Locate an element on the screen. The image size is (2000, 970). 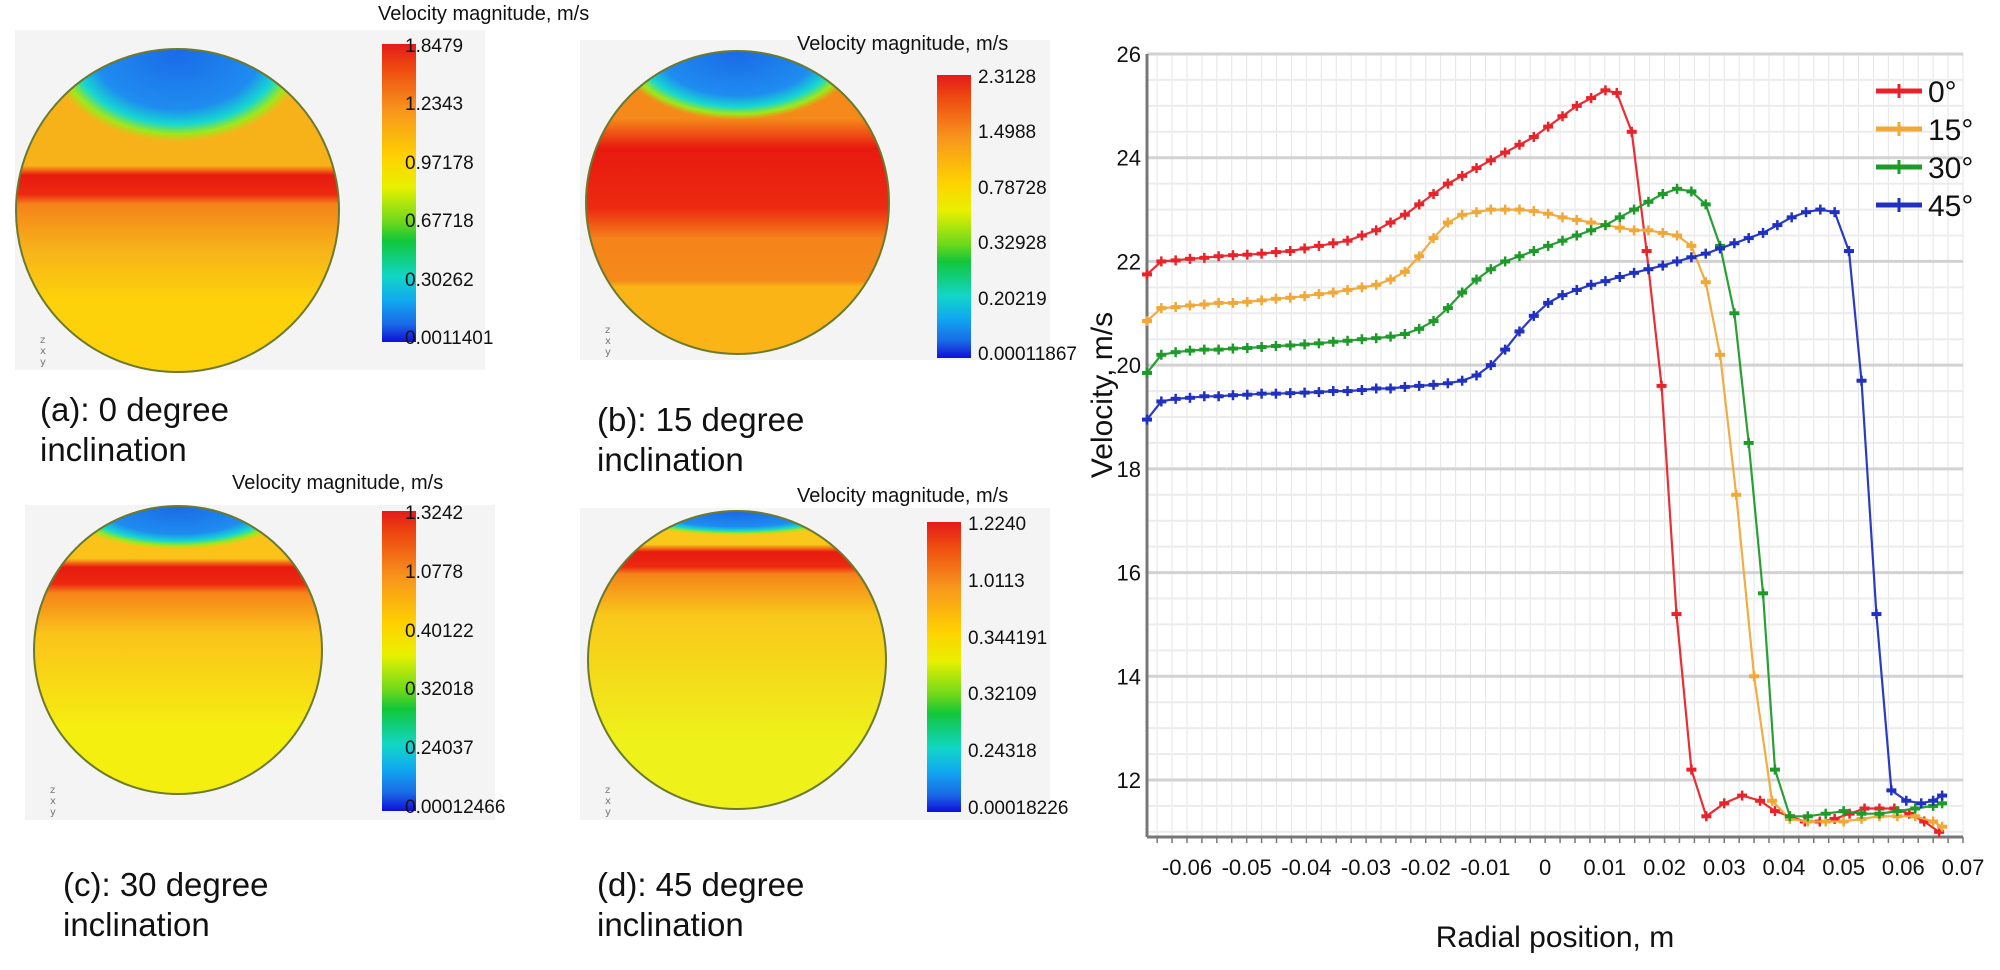
x-tick-label: -0.04 is located at coordinates (1306, 867).